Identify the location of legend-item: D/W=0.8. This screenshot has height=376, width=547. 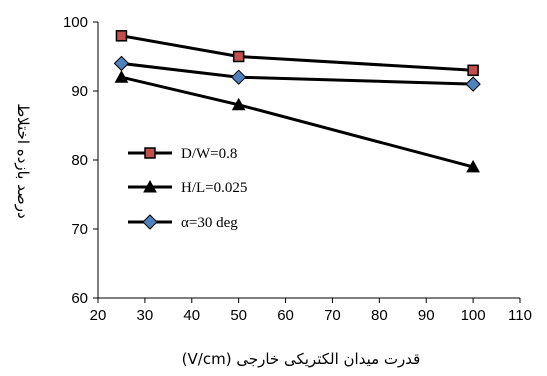
(182, 154).